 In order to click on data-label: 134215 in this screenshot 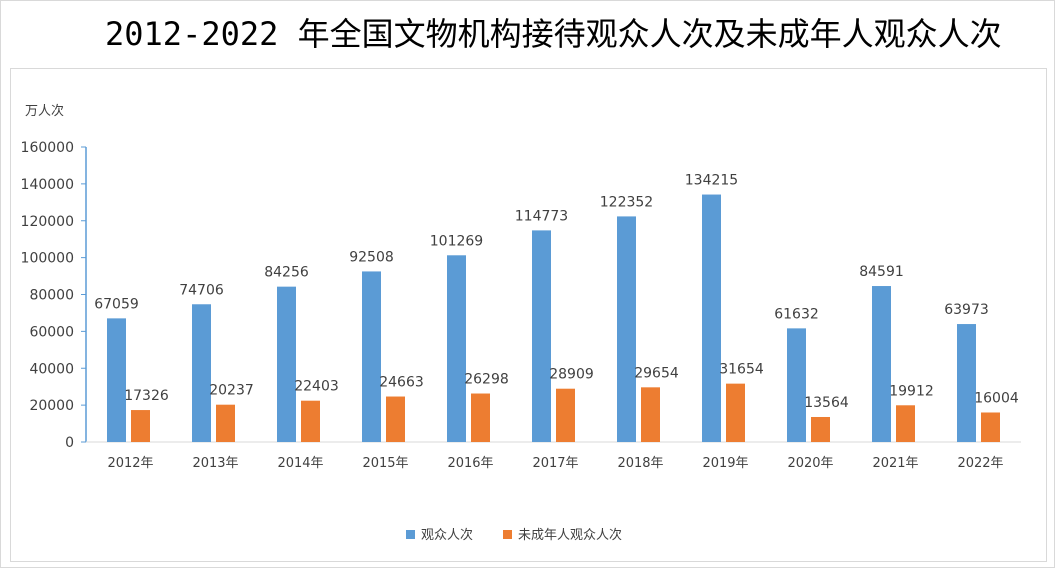, I will do `click(711, 181)`.